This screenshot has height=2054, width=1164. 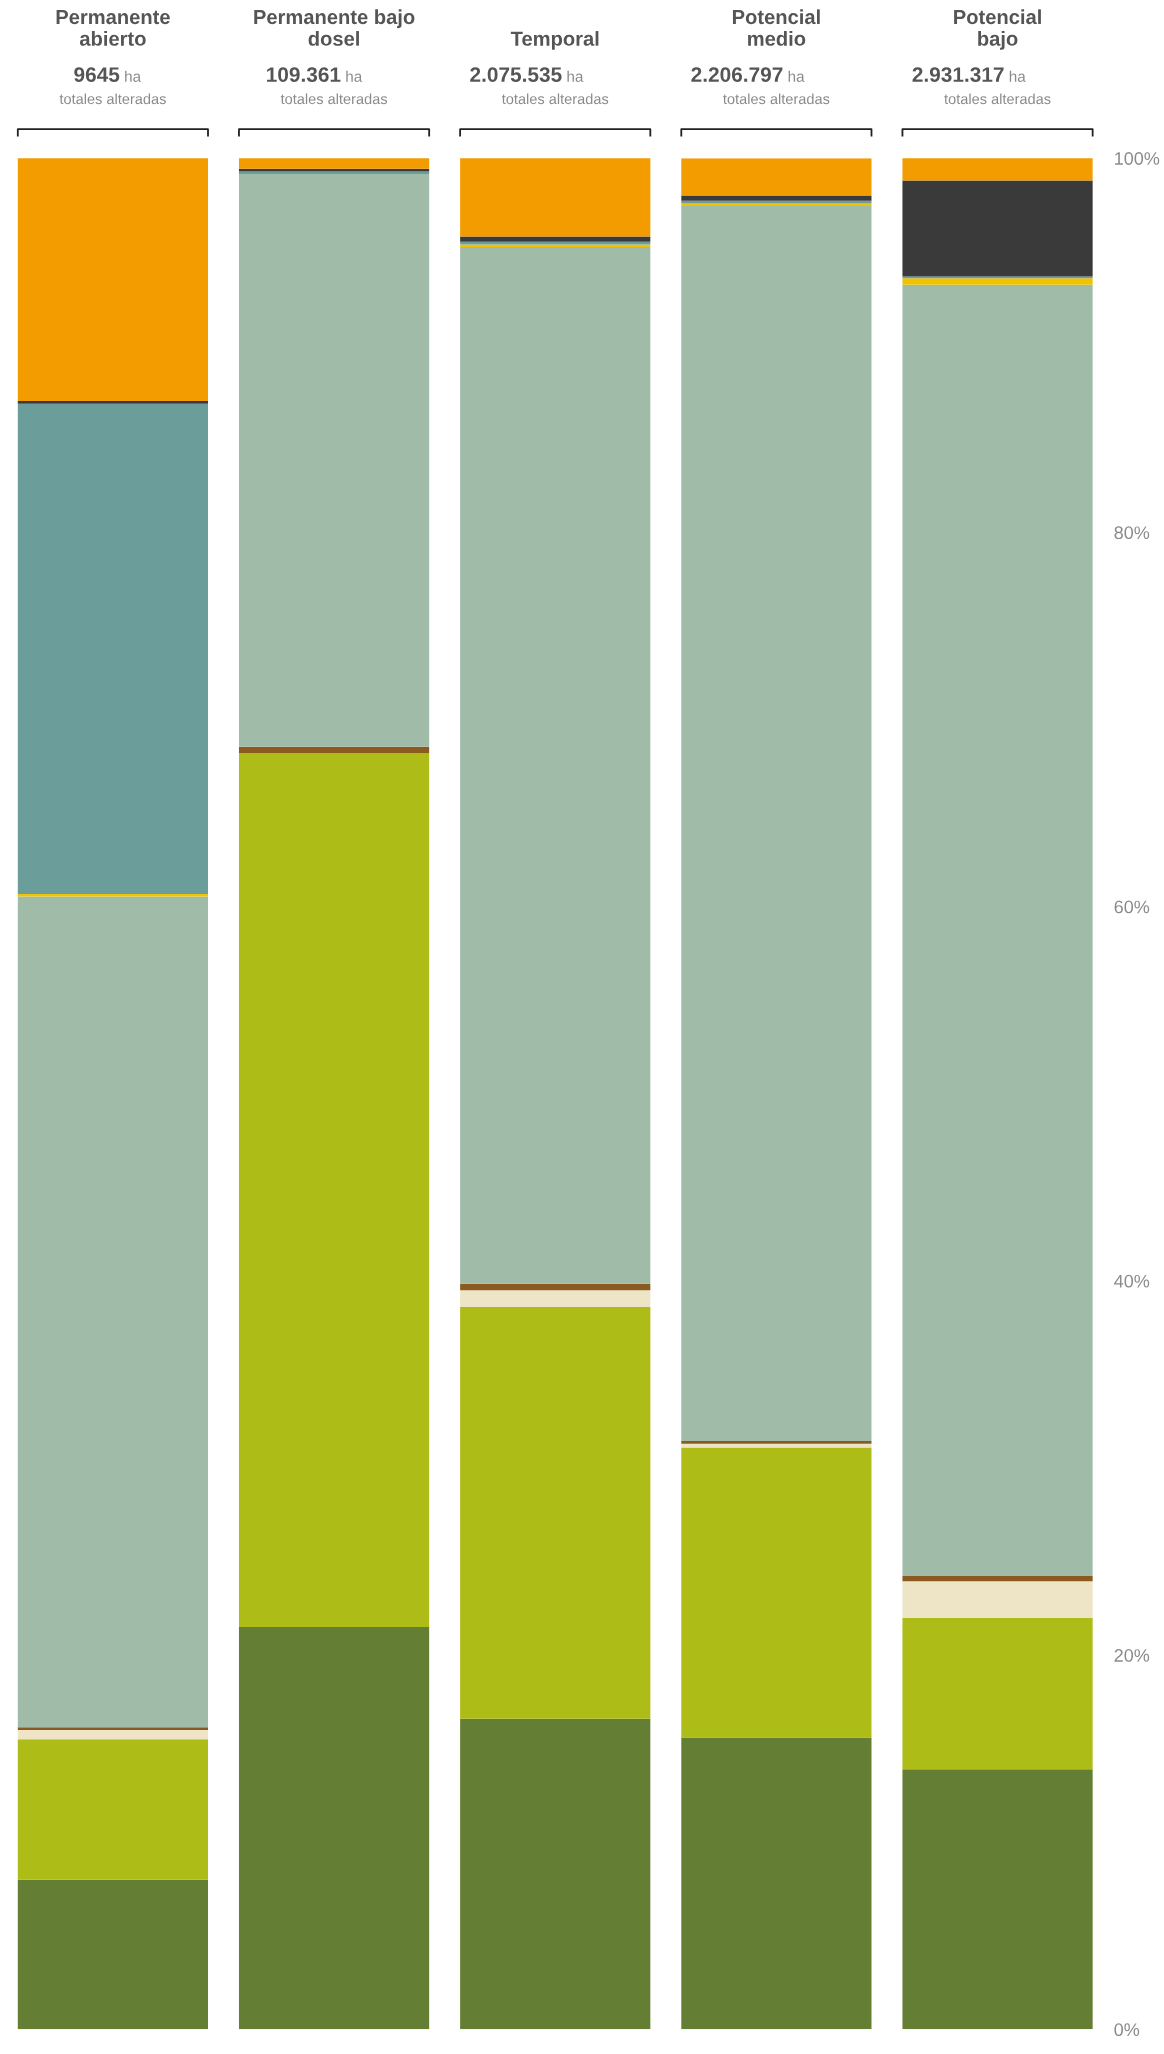 What do you see at coordinates (1137, 158) in the screenshot?
I see `y-tick-label: 100%` at bounding box center [1137, 158].